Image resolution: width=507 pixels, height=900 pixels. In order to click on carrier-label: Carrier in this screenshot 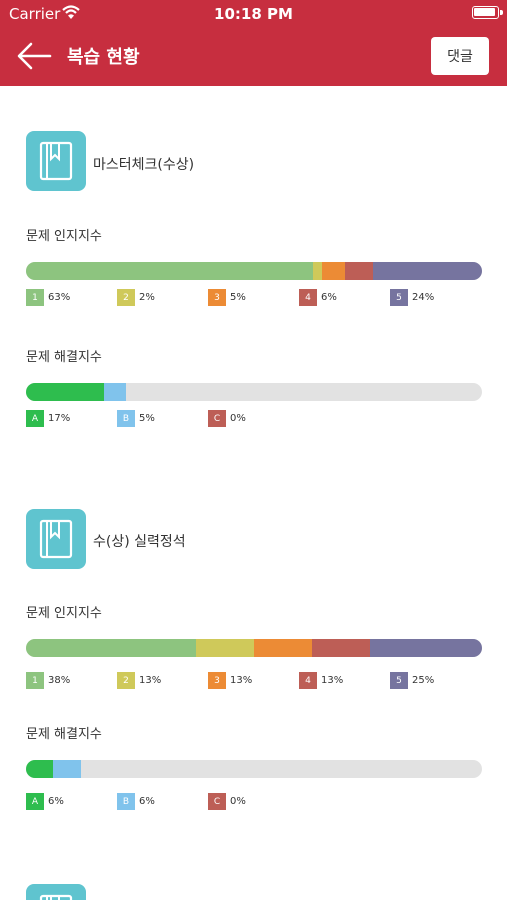, I will do `click(35, 14)`.